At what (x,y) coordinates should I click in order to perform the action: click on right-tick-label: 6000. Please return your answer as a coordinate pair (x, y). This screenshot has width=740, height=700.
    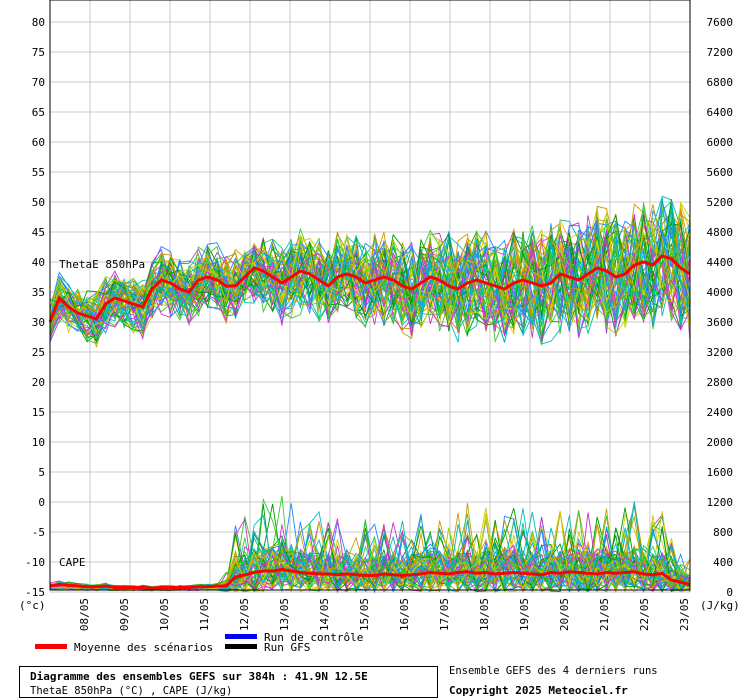
    Looking at the image, I should click on (720, 142).